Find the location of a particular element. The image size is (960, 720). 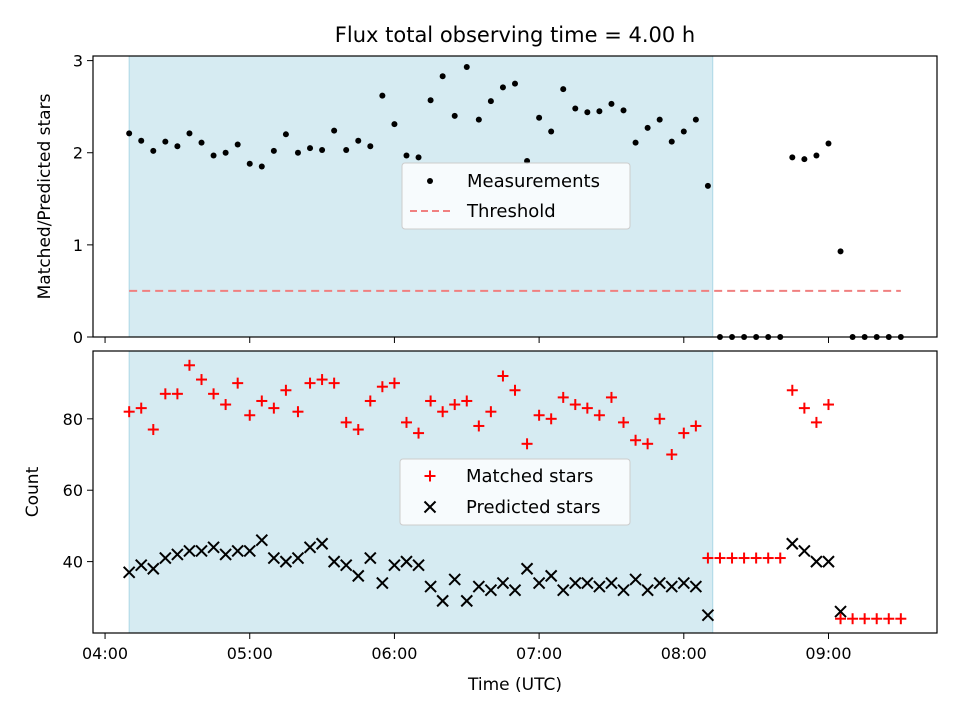

bottom-x-ticks: 04:00 05:00 06:00 07:00 08:00 09:00 is located at coordinates (467, 648).